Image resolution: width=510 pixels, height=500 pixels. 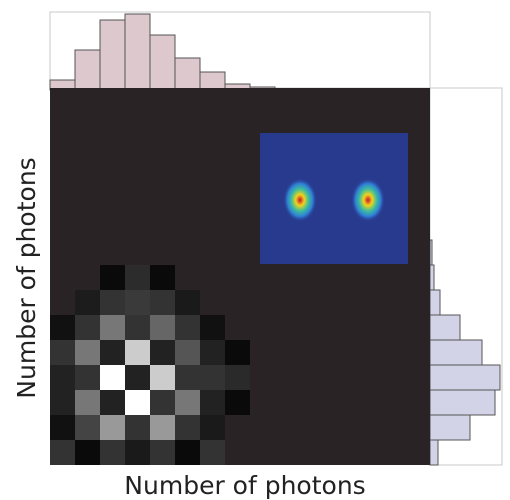 I want to click on x-axis-label: Number of photons, so click(x=244, y=485).